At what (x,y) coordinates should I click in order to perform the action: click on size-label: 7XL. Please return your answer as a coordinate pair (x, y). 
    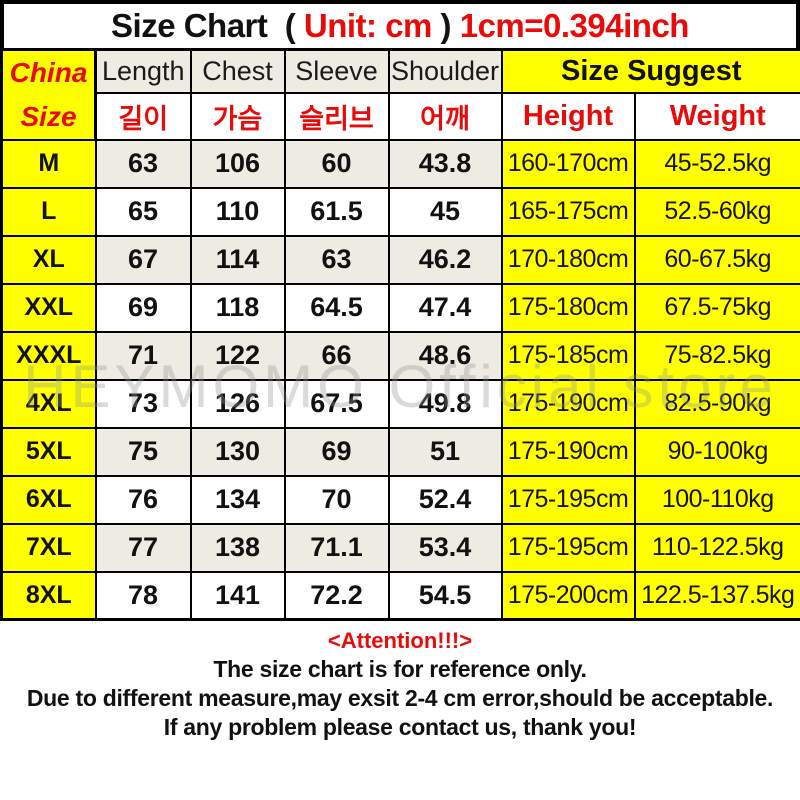
    Looking at the image, I should click on (48, 547).